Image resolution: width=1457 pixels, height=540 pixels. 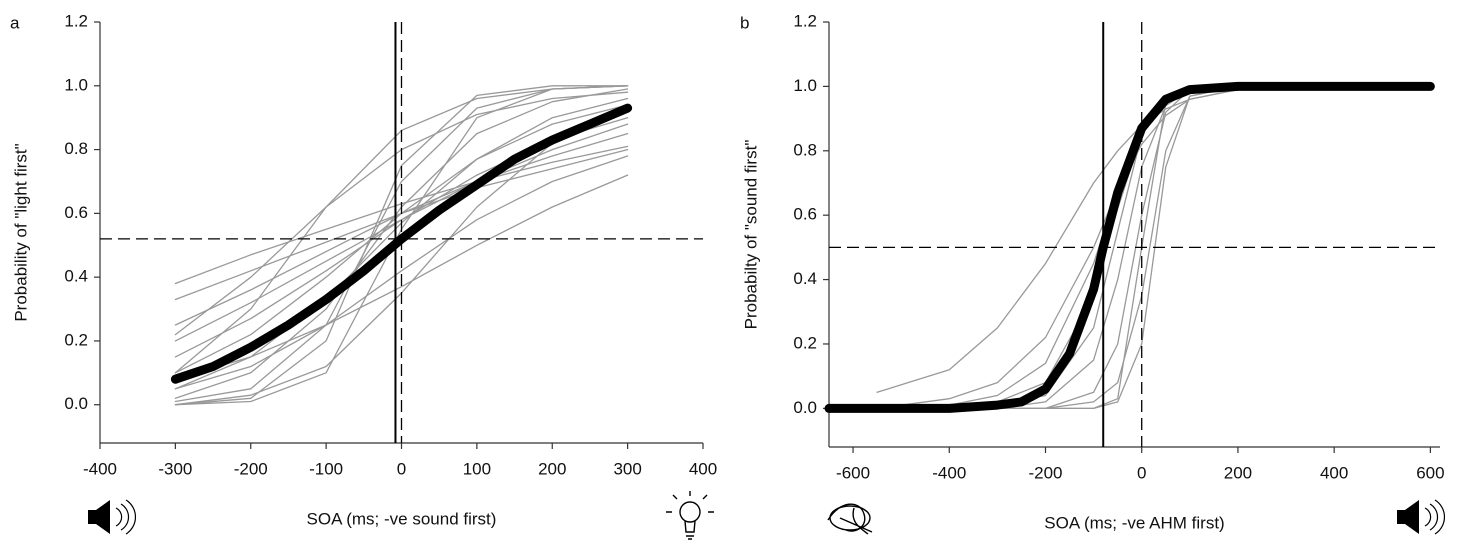 I want to click on panel-label: b, so click(x=744, y=22).